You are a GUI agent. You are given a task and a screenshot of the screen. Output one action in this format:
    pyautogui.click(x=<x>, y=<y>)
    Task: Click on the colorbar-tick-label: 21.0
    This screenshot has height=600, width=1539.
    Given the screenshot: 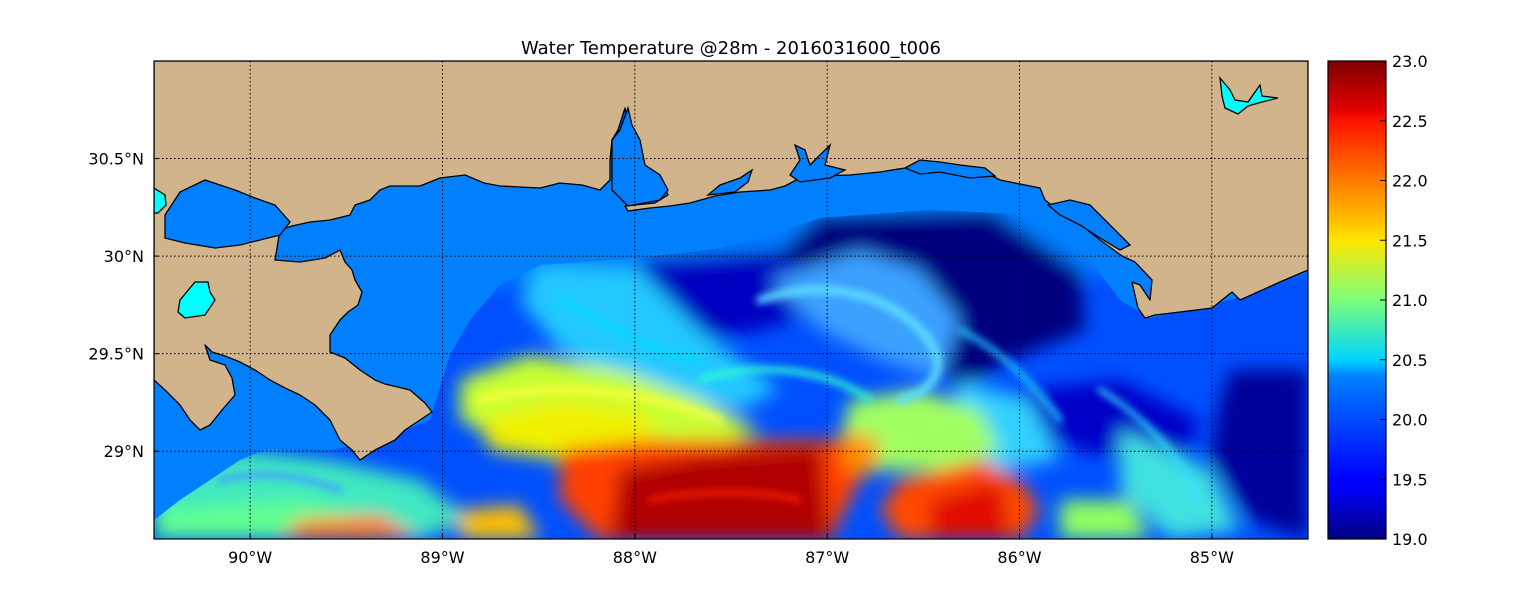 What is the action you would take?
    pyautogui.click(x=1410, y=300)
    